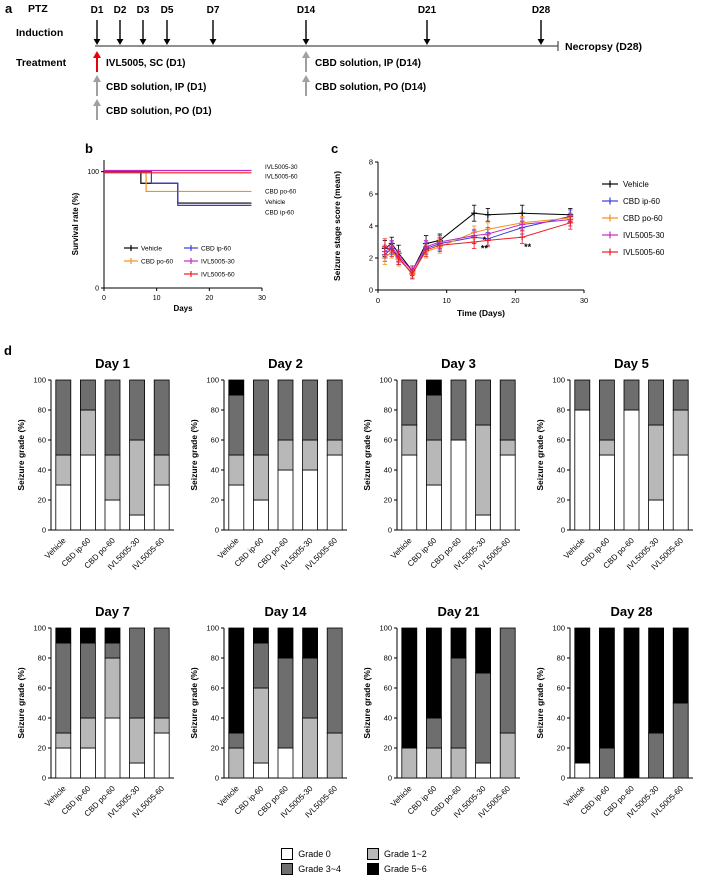 The image size is (708, 889). What do you see at coordinates (213, 10) in the screenshot?
I see `day-label: D7` at bounding box center [213, 10].